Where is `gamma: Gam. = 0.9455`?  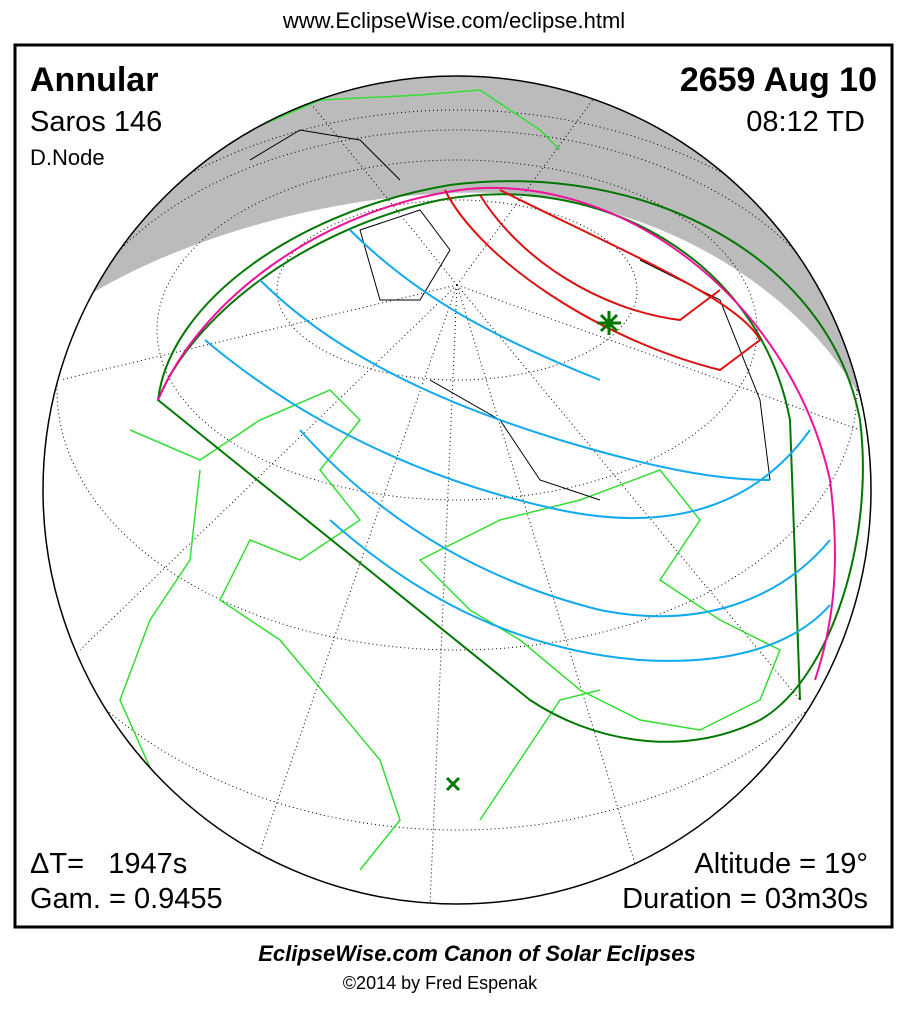 gamma: Gam. = 0.9455 is located at coordinates (126, 899).